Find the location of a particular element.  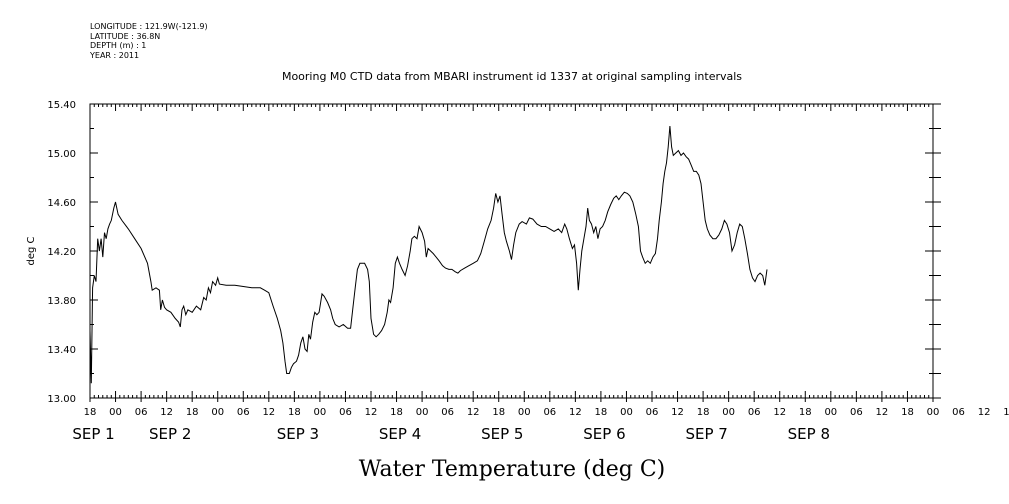

info-longitude: LONGITUDE : 121.9W(-121.9) is located at coordinates (149, 26).